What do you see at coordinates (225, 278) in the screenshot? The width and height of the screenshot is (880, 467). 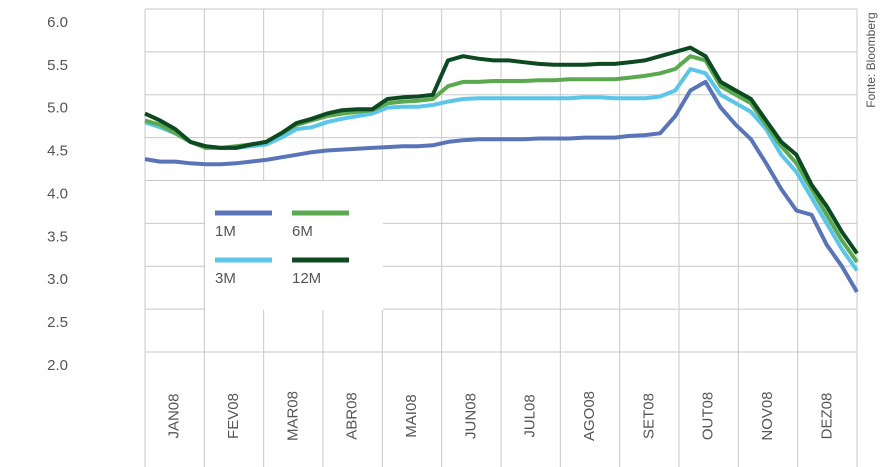 I see `legend-label: 3M` at bounding box center [225, 278].